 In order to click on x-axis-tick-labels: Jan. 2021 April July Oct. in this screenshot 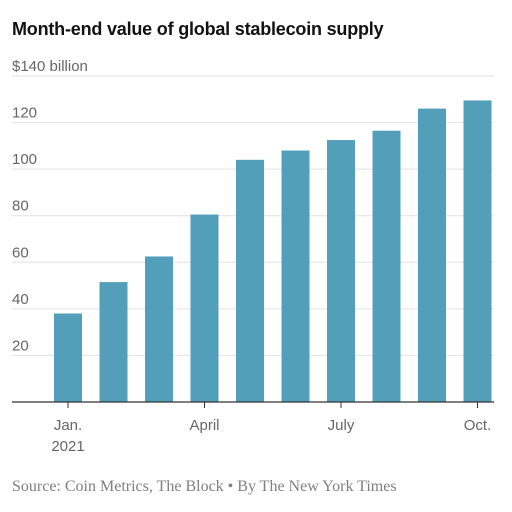, I will do `click(271, 436)`.